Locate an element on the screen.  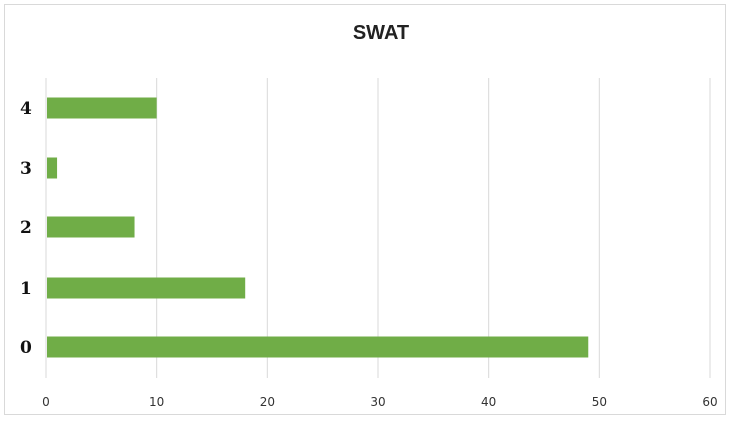
x-tick-label-30: 30 is located at coordinates (377, 402).